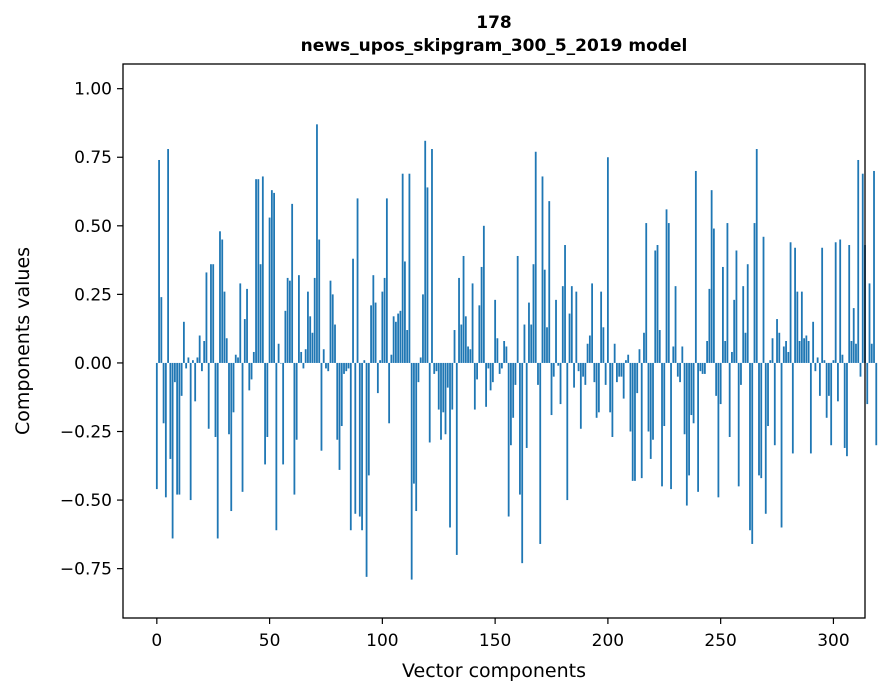  What do you see at coordinates (86, 433) in the screenshot?
I see `y-tick-label: −0.25` at bounding box center [86, 433].